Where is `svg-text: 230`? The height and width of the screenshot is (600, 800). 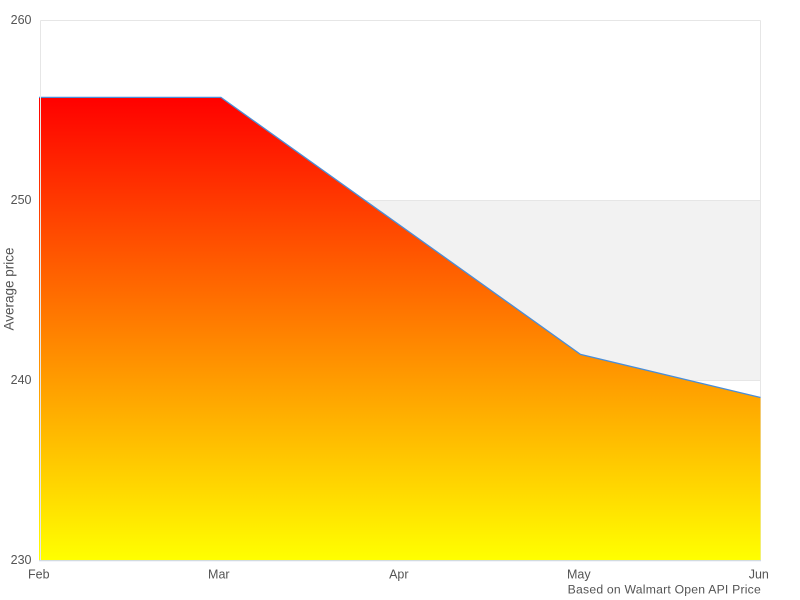 svg-text: 230 is located at coordinates (21, 560).